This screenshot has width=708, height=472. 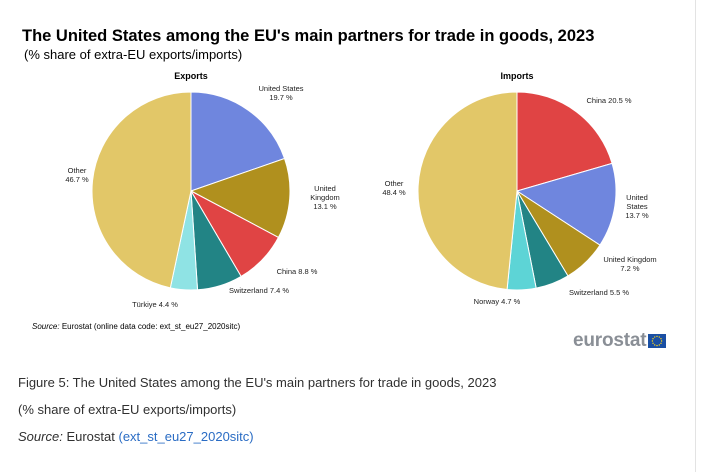 What do you see at coordinates (297, 271) in the screenshot?
I see `exports-label-china: China 8.8 %` at bounding box center [297, 271].